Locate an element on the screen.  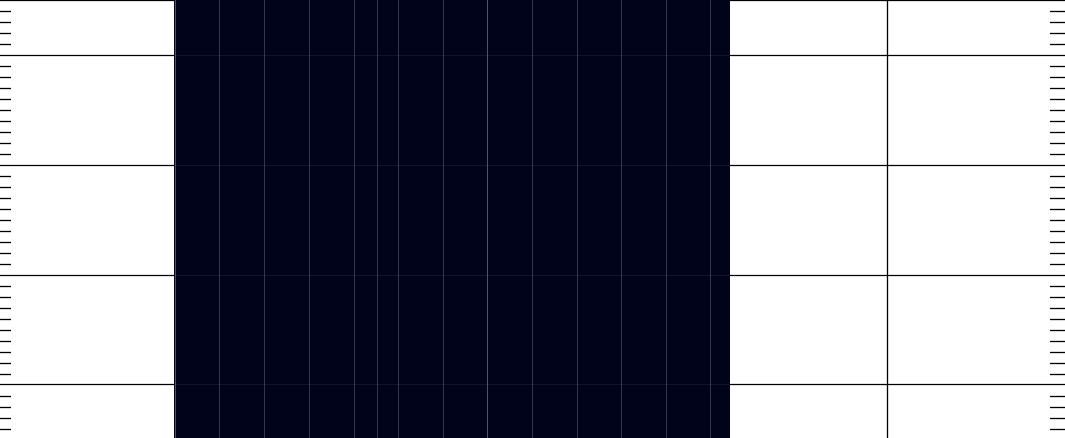
right-tick-marks is located at coordinates (1057, 220).